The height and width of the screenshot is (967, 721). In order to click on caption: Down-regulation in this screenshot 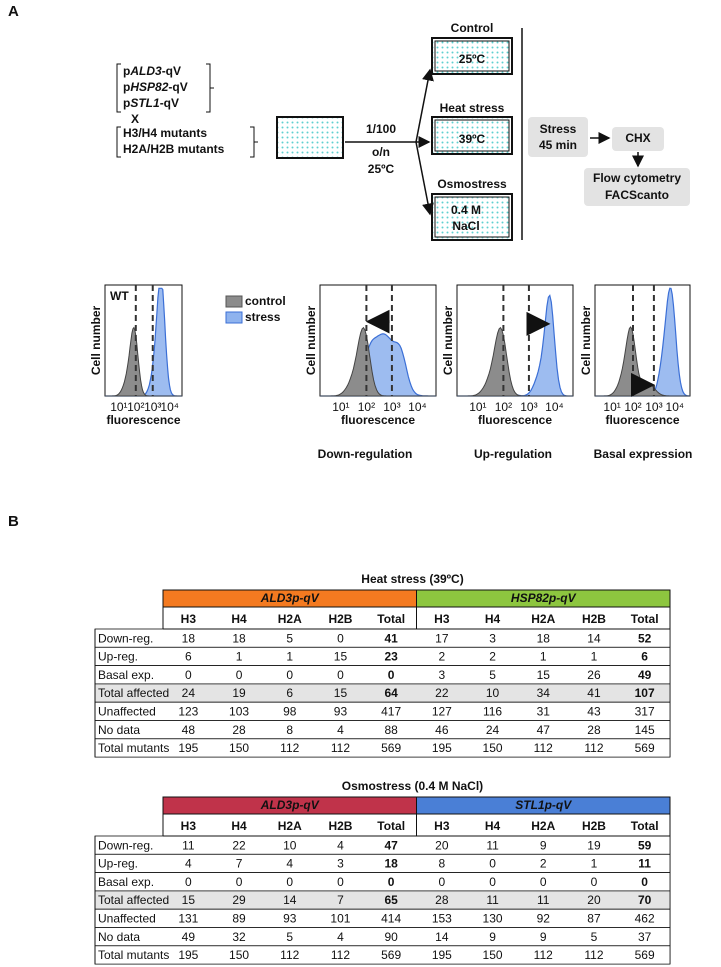, I will do `click(365, 454)`.